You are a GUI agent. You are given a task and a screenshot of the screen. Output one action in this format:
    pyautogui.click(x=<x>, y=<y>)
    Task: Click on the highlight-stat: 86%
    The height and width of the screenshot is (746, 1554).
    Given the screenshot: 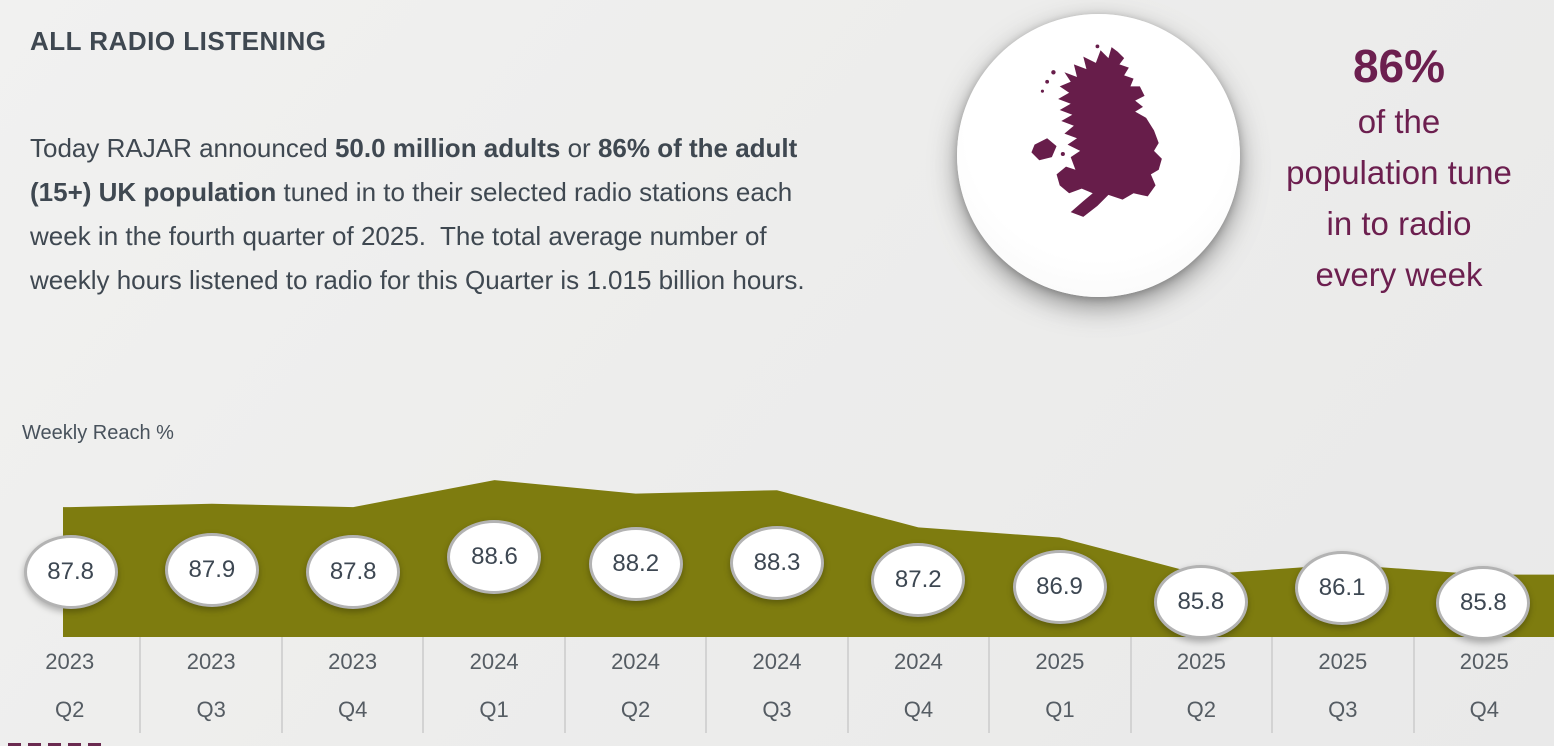 What is the action you would take?
    pyautogui.click(x=1399, y=66)
    